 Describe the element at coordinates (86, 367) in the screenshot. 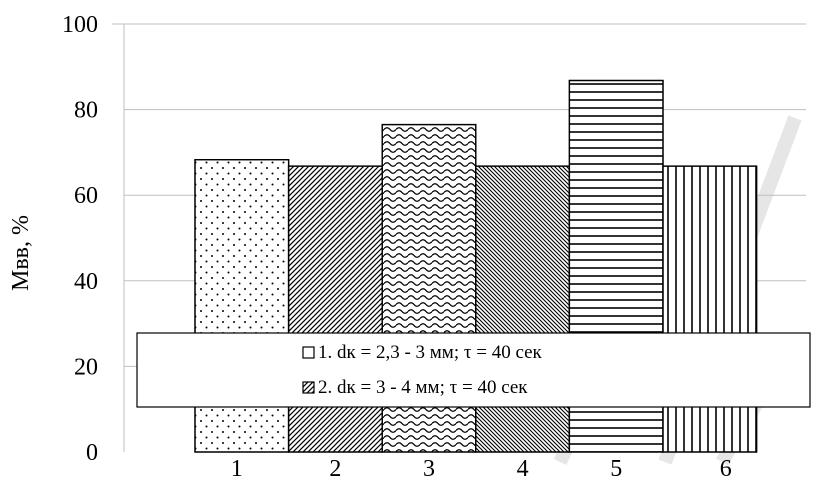

I see `y-tick-label-1: 20` at that location.